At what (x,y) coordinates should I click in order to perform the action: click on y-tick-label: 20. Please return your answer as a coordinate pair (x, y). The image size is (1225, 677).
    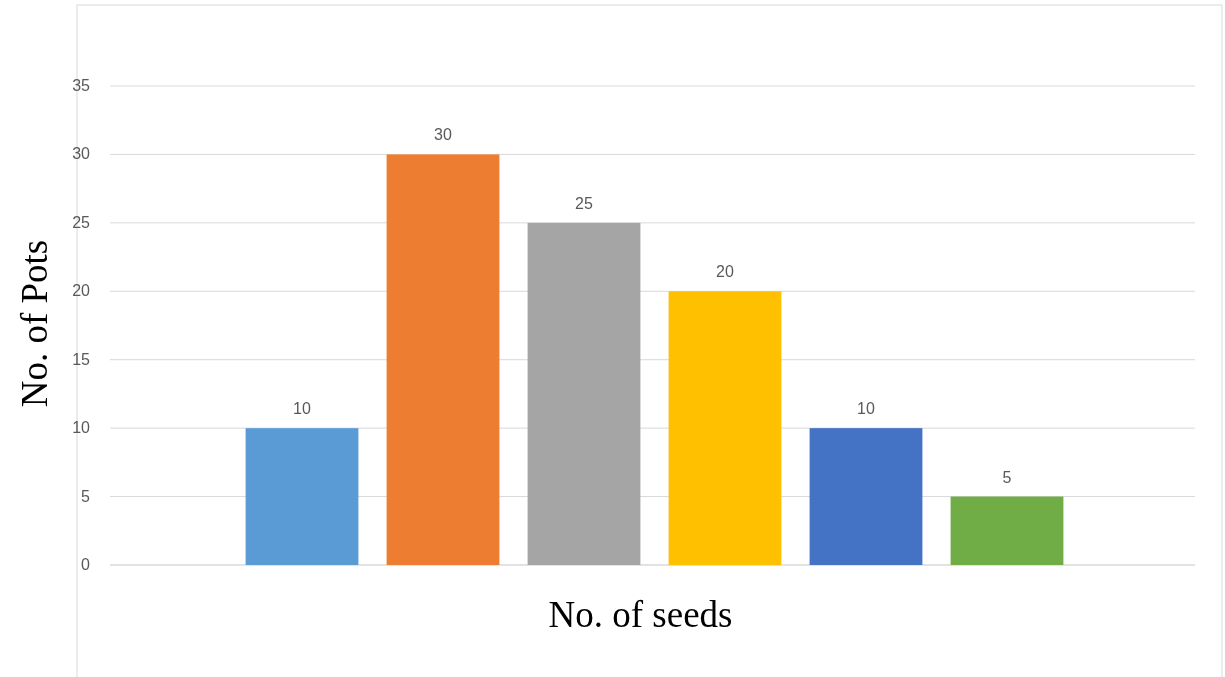
    Looking at the image, I should click on (81, 291).